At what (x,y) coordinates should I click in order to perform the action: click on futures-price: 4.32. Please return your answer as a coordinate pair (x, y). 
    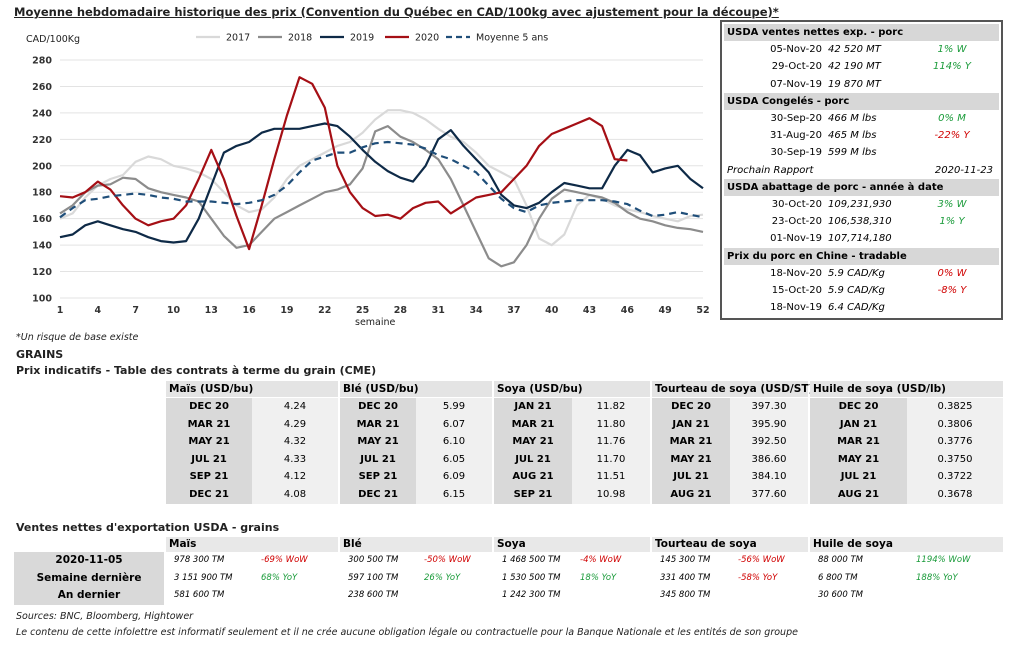
    Looking at the image, I should click on (295, 442).